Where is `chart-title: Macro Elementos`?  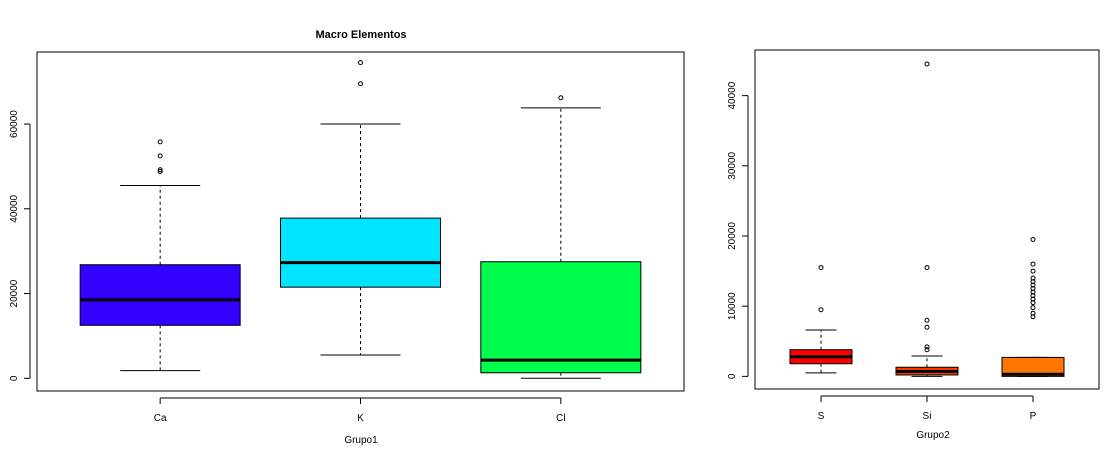
chart-title: Macro Elementos is located at coordinates (360, 35).